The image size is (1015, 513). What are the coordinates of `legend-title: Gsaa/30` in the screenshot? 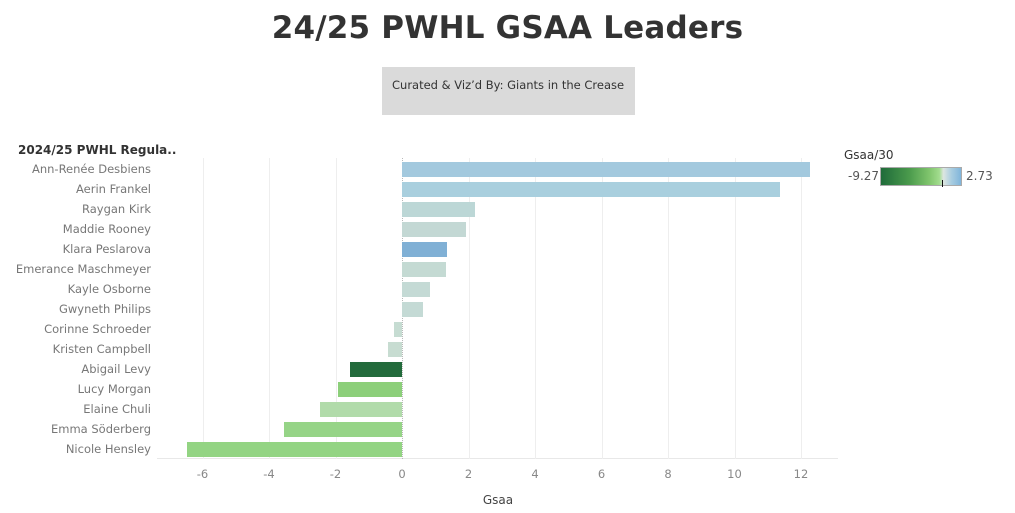 It's located at (869, 155).